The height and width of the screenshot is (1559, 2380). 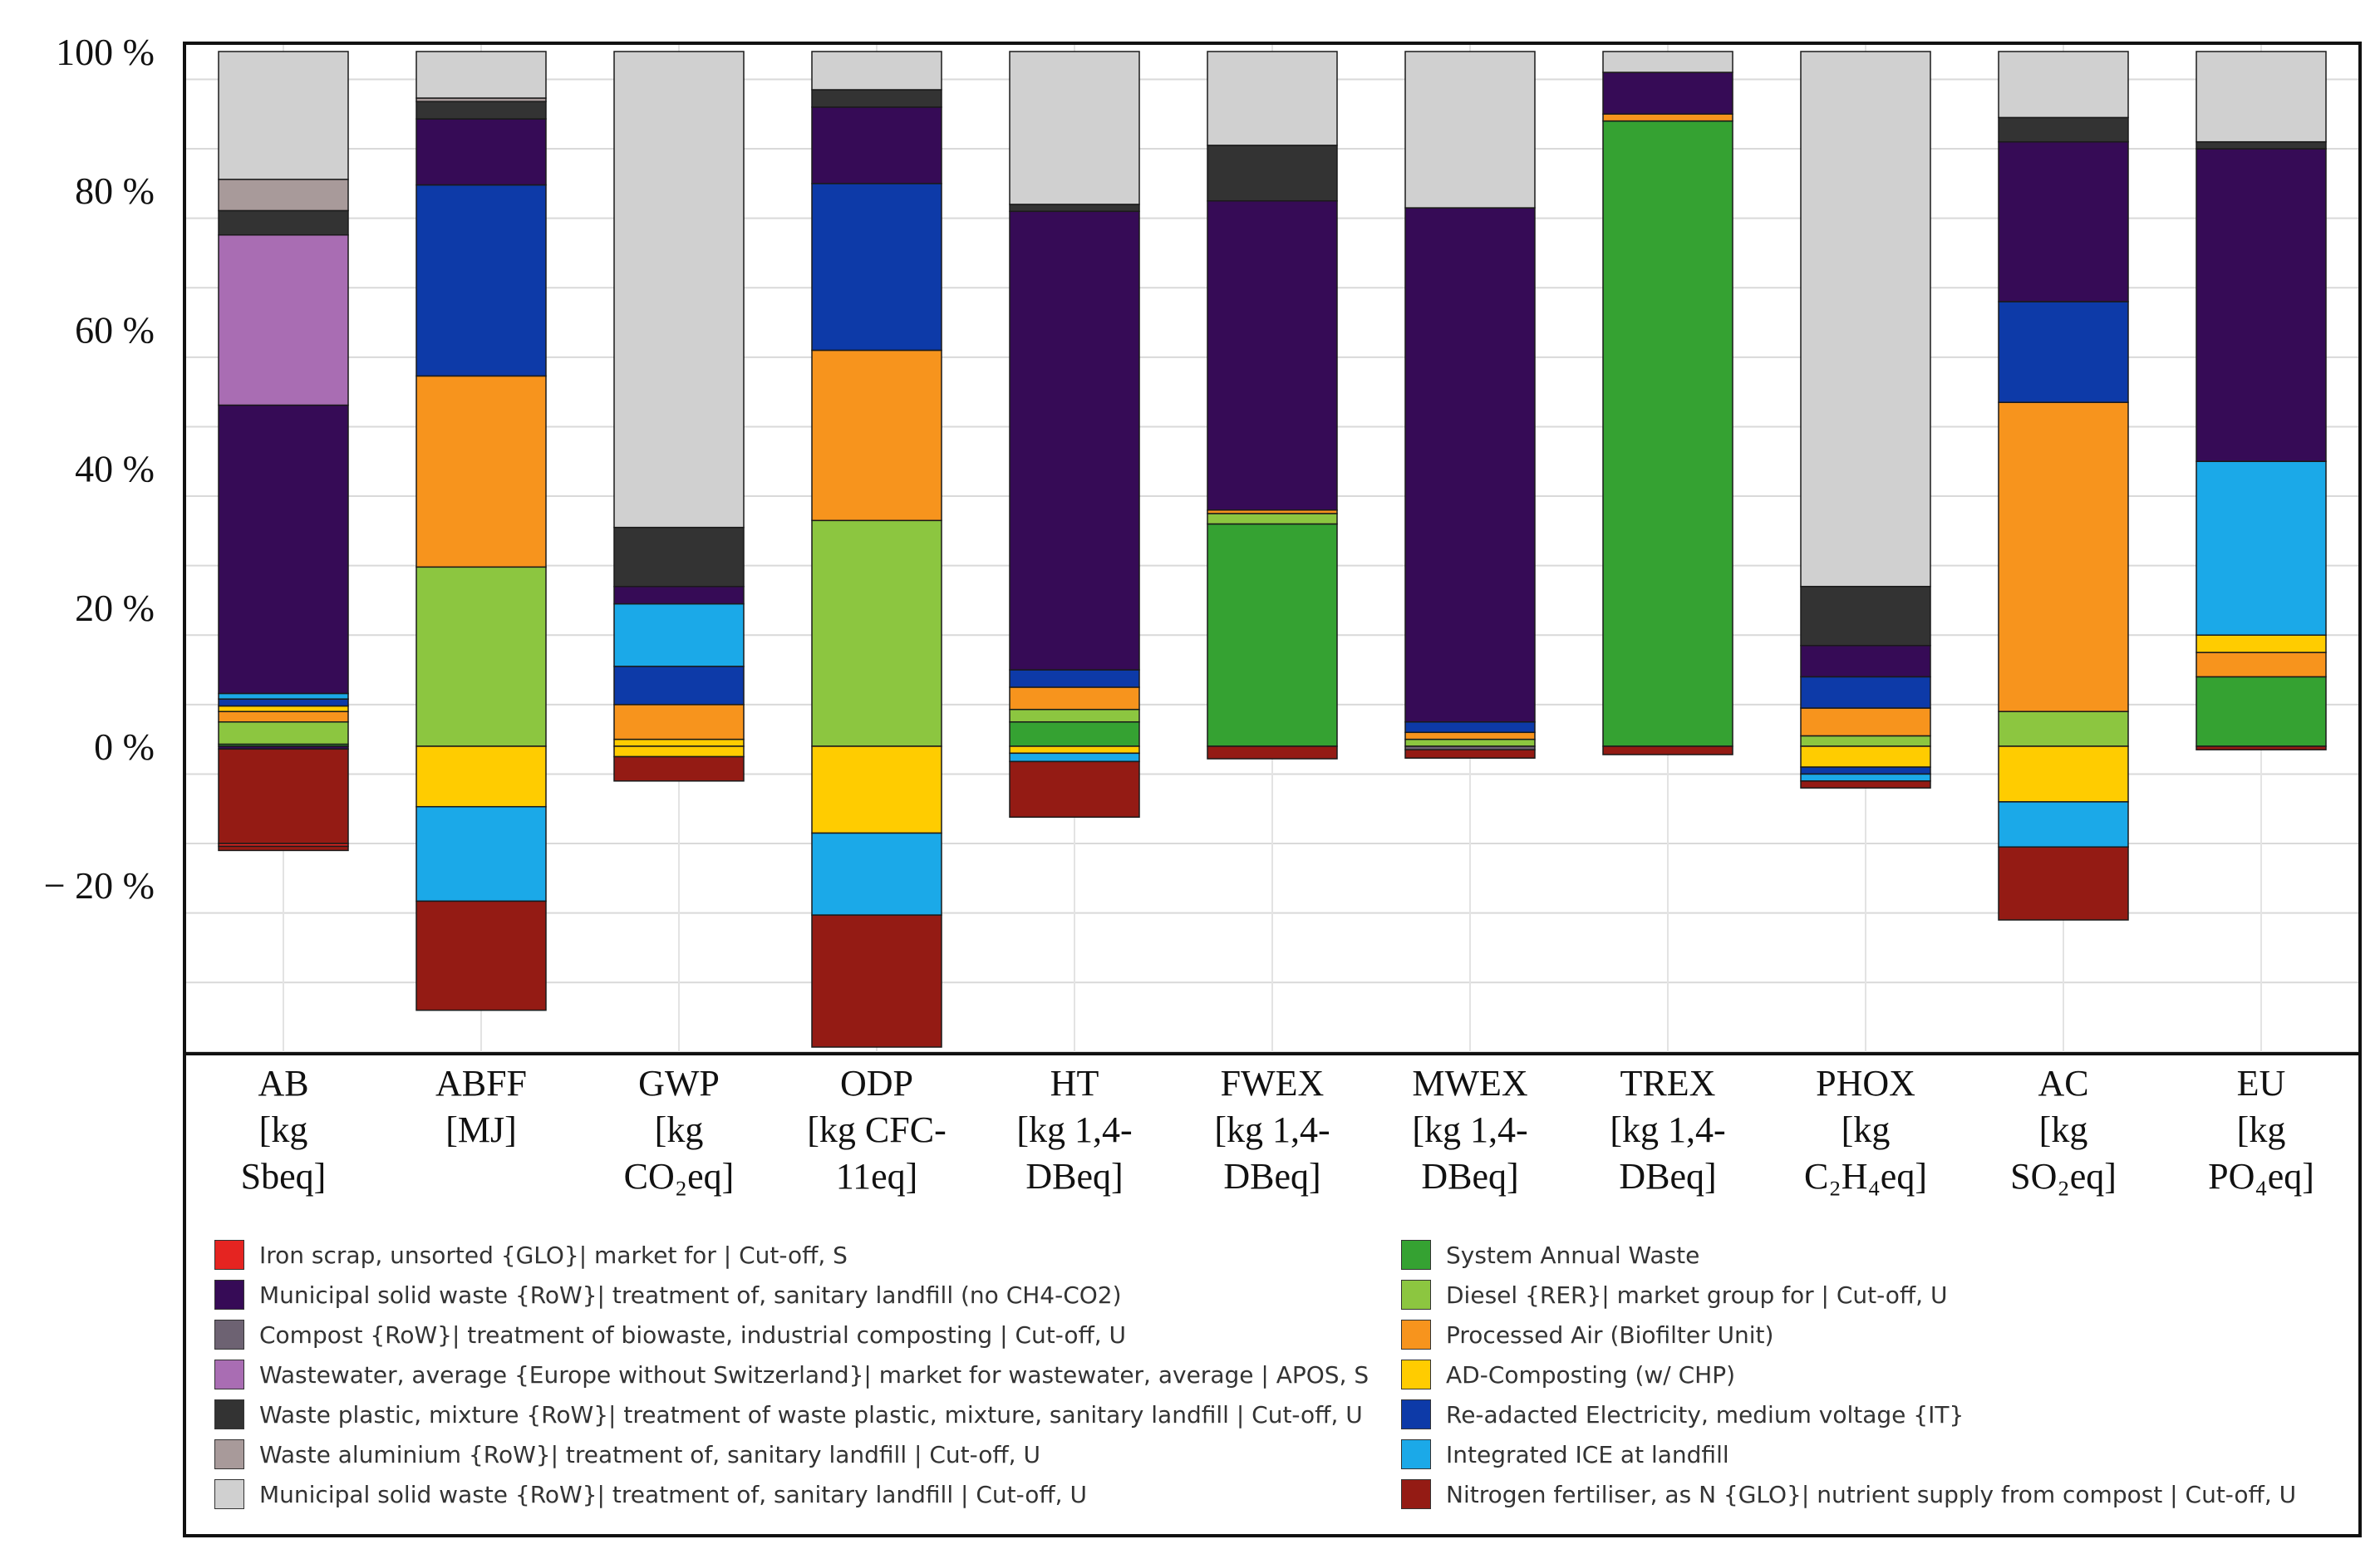 I want to click on legend-label: Integrated ICE at landfill, so click(x=1587, y=1454).